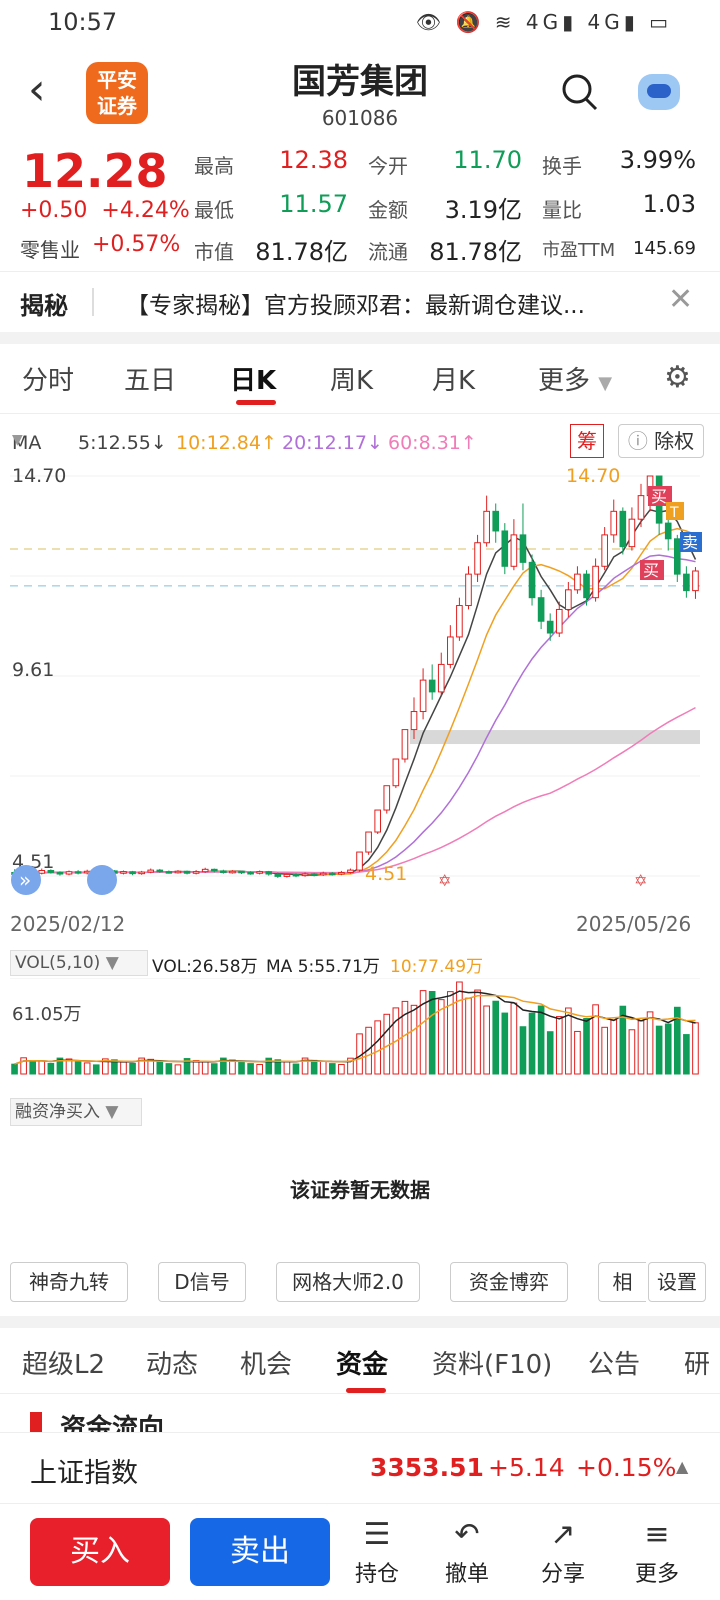  What do you see at coordinates (593, 476) in the screenshot?
I see `peak-price-label: 14.70` at bounding box center [593, 476].